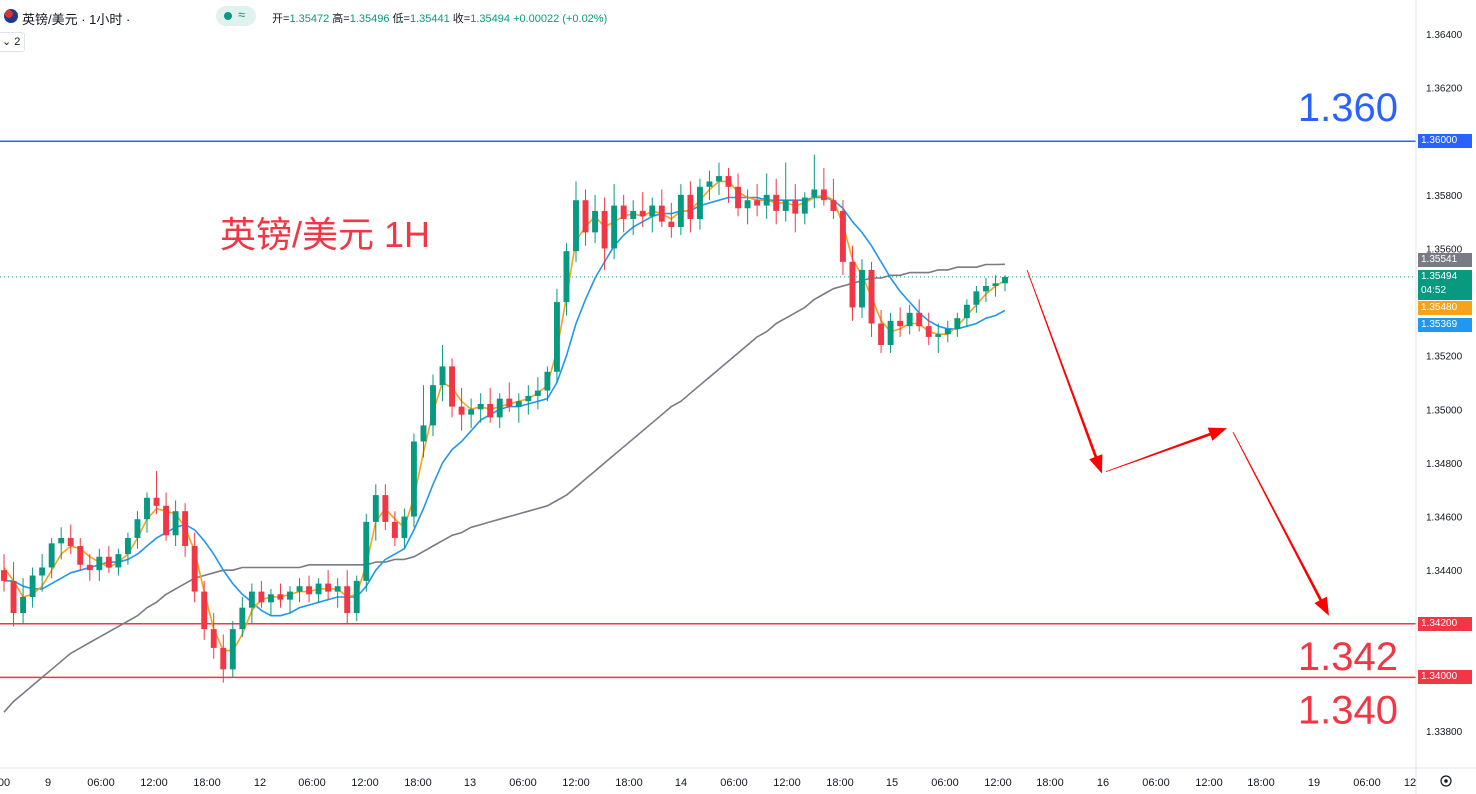 This screenshot has height=794, width=1476. I want to click on price-tag-1.35541: 1.35541, so click(1445, 260).